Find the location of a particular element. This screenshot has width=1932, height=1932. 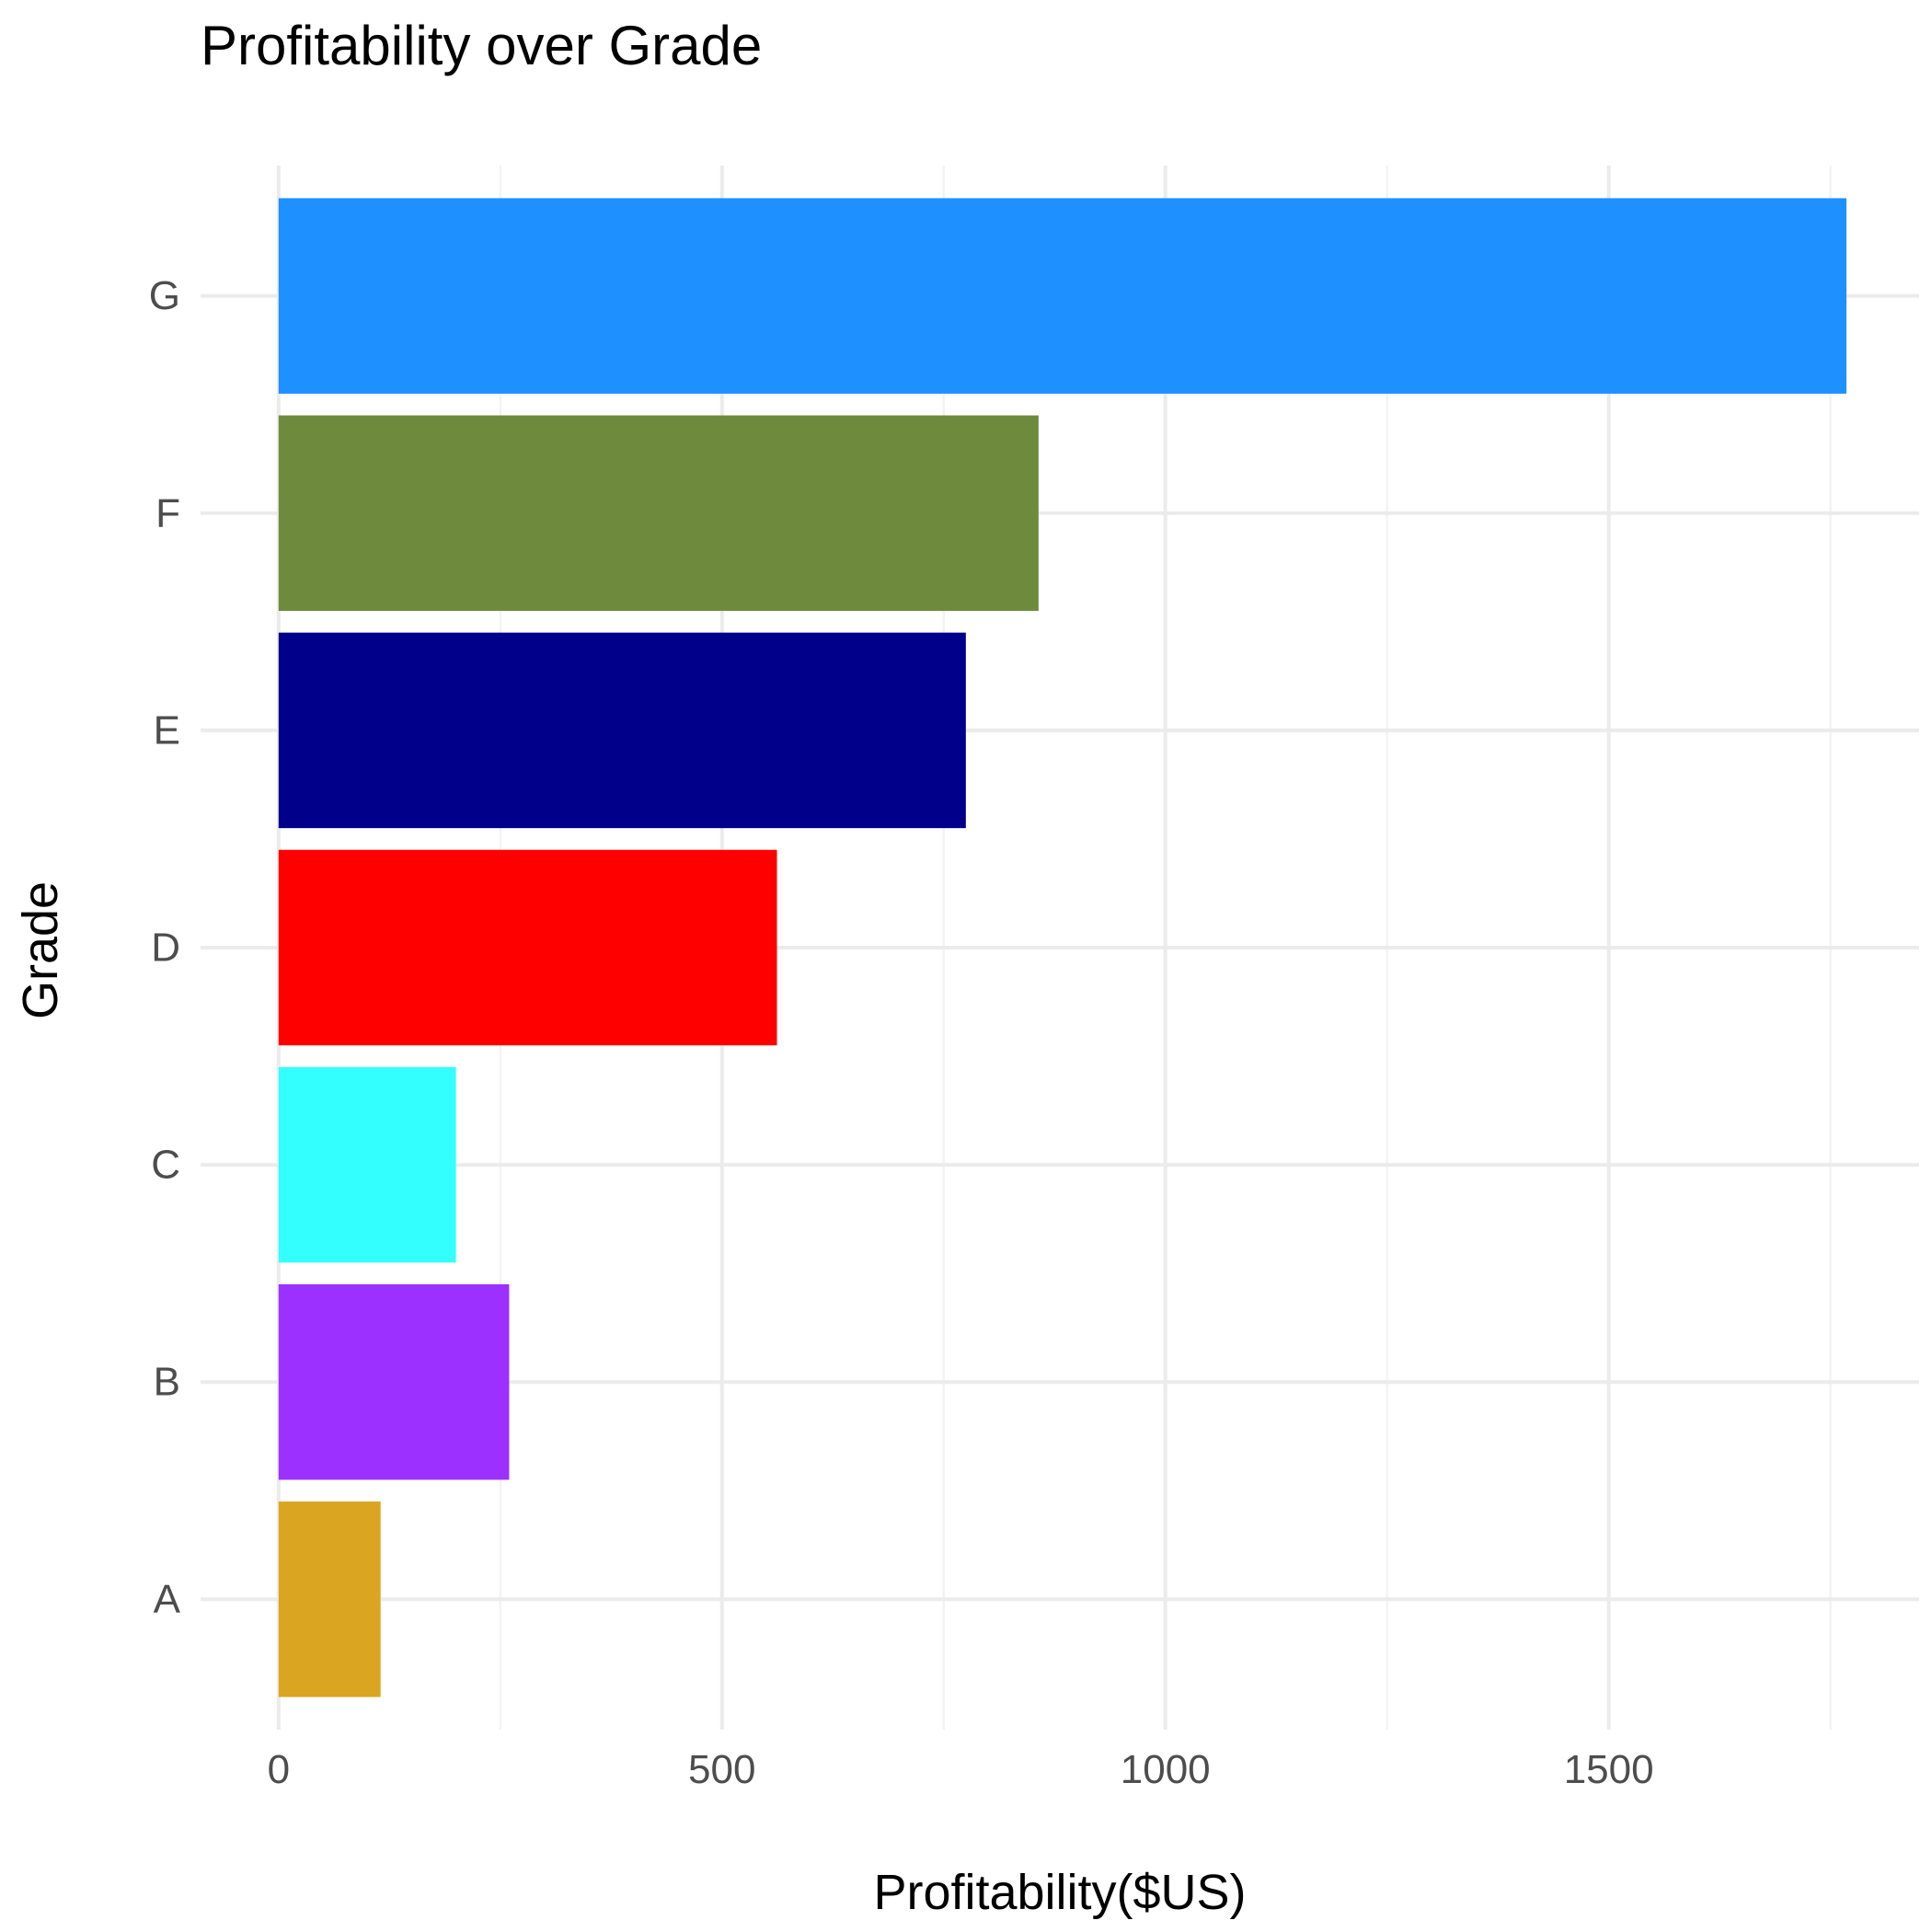

chart-title: Profitability over Grade is located at coordinates (481, 45).